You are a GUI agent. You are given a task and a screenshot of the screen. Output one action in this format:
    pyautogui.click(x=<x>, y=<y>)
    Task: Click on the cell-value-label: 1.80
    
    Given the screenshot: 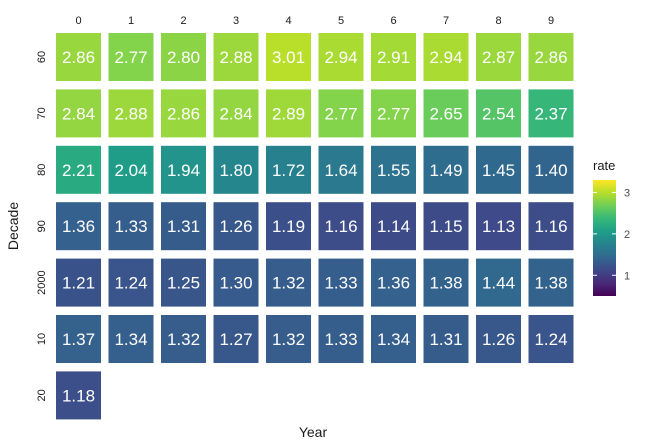 What is the action you would take?
    pyautogui.click(x=235, y=170)
    